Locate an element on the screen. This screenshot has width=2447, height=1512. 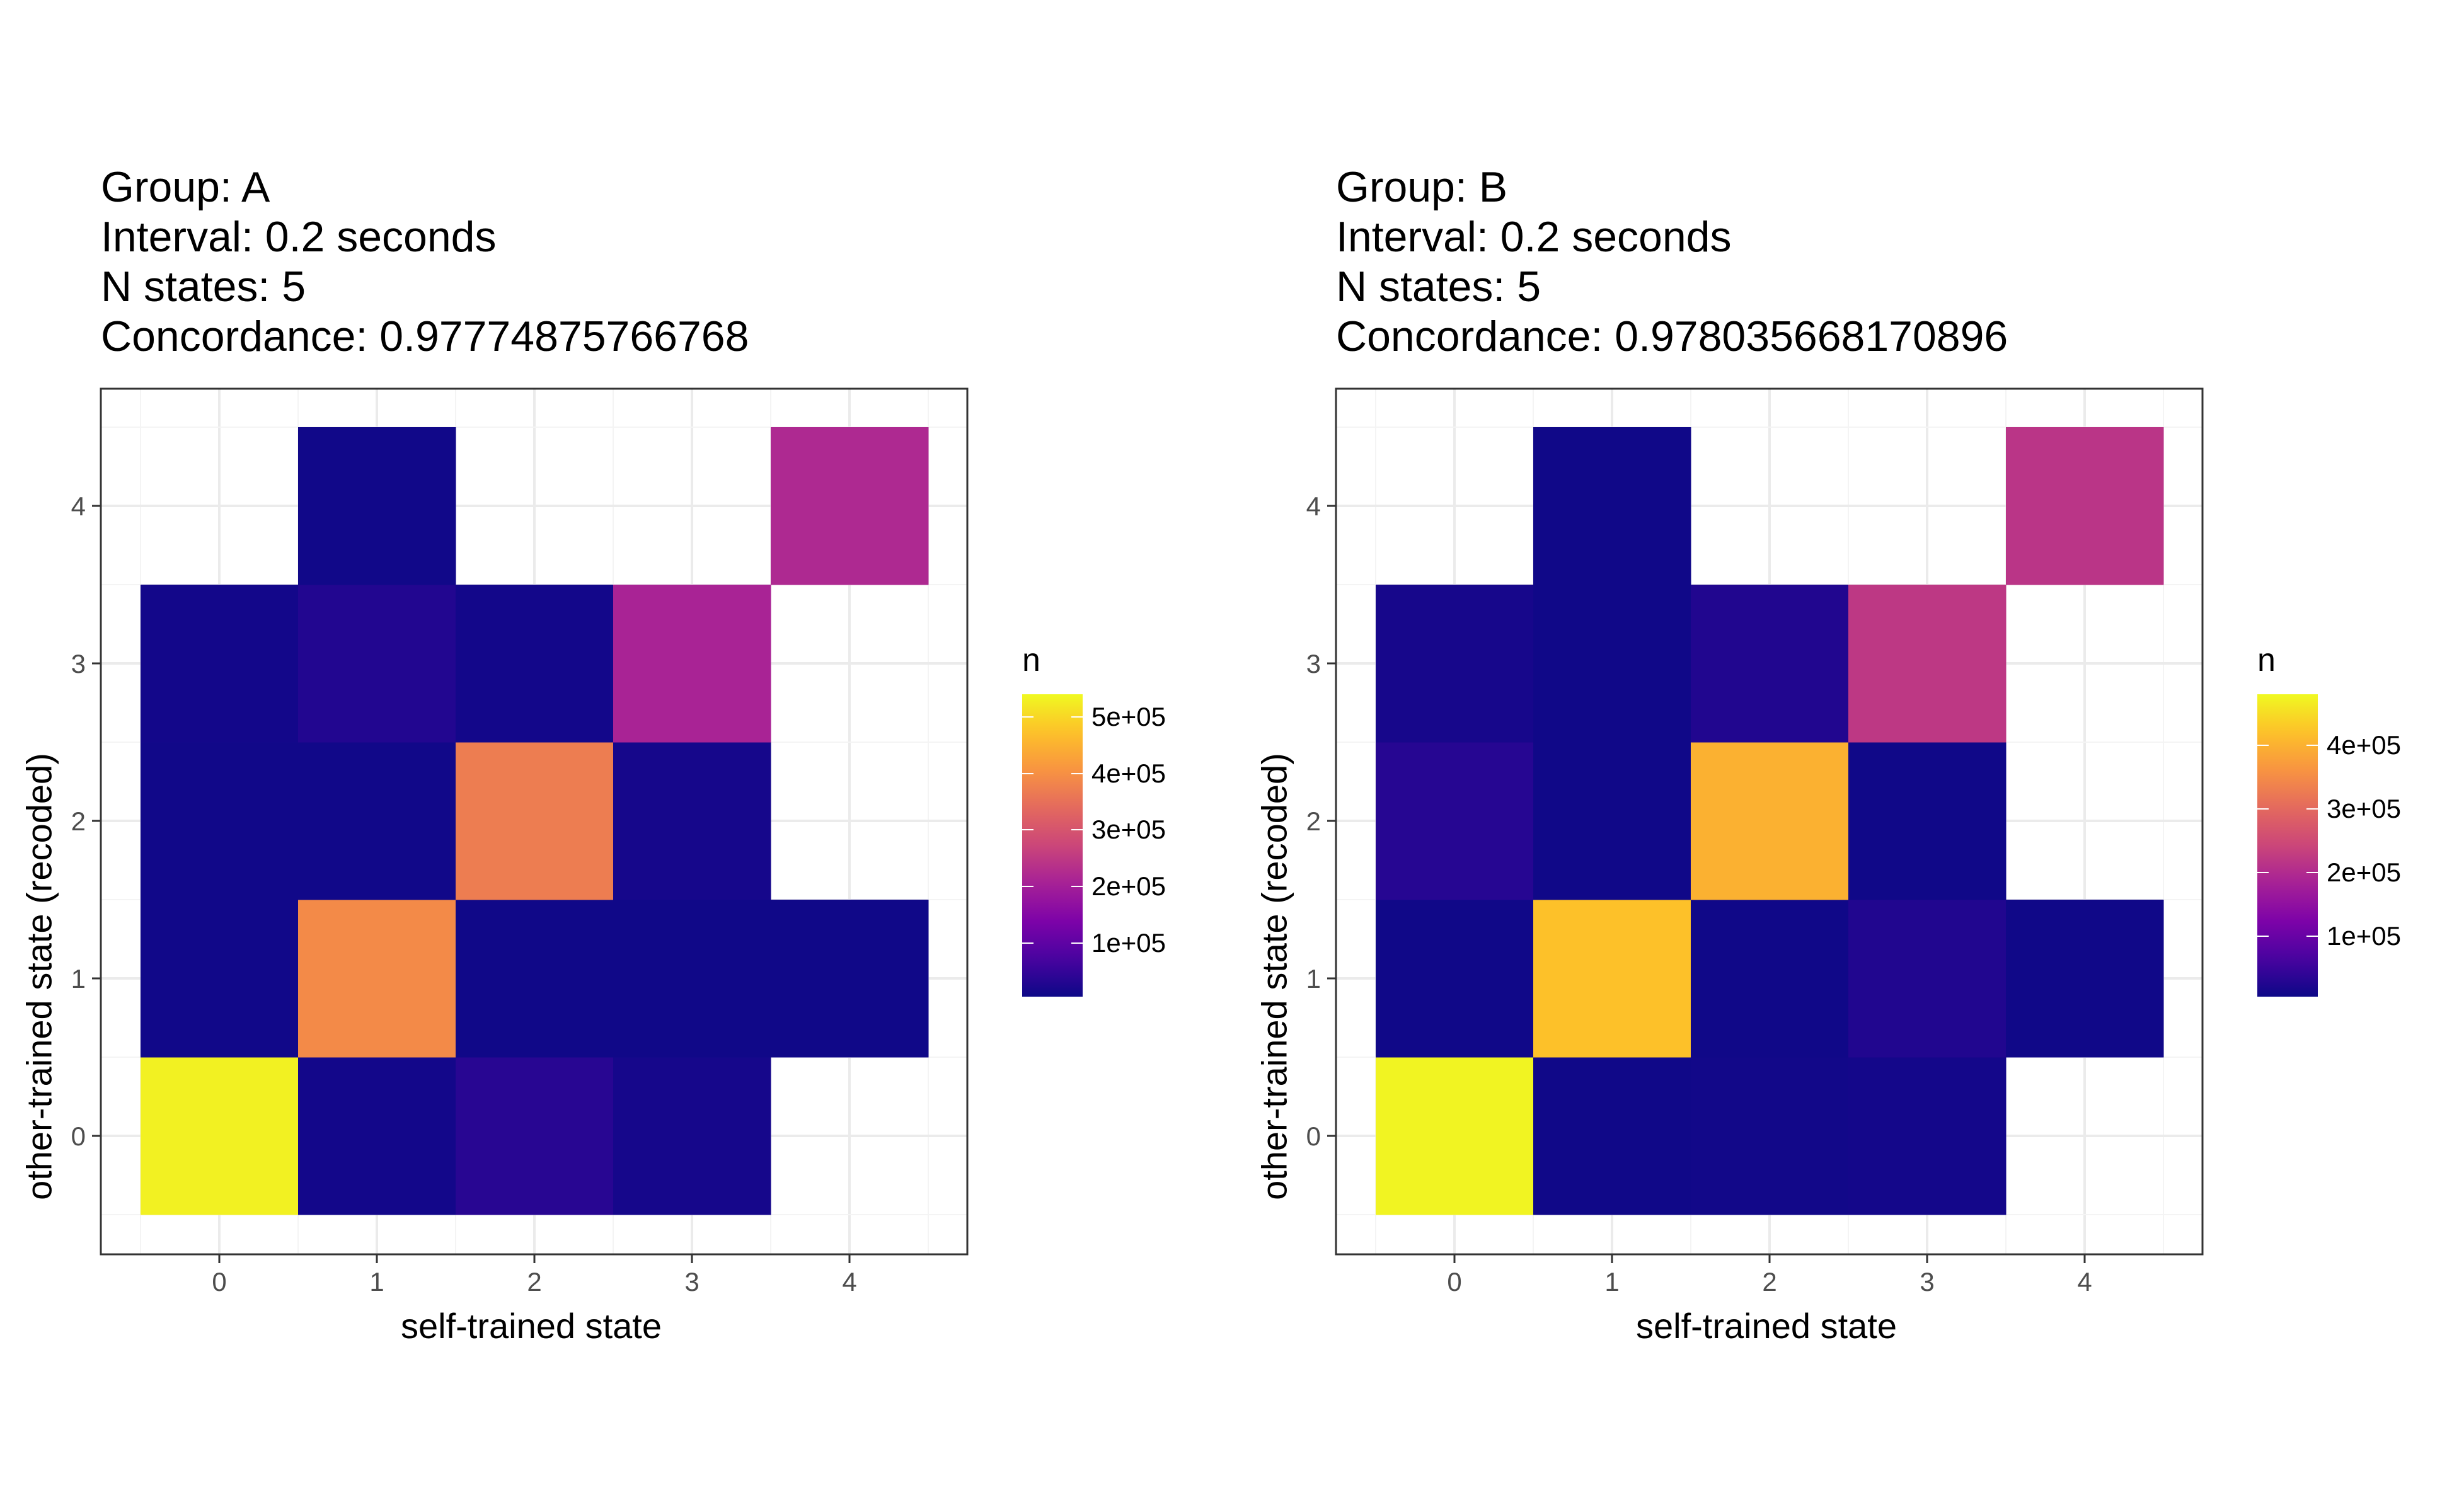
heatmap-cell-x2-y1 is located at coordinates (1770, 979).